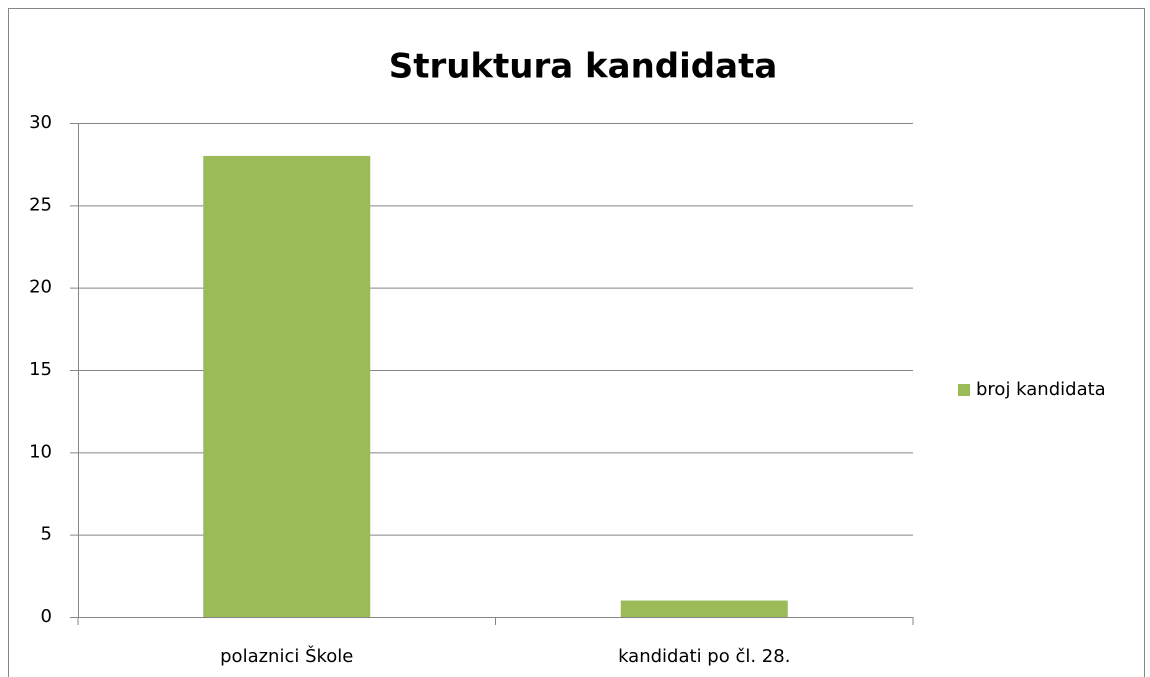 The width and height of the screenshot is (1150, 677). I want to click on y-tick-label: 0, so click(46, 616).